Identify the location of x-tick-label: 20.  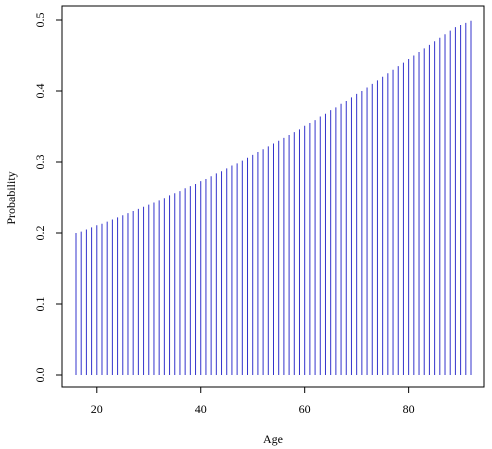
(97, 409).